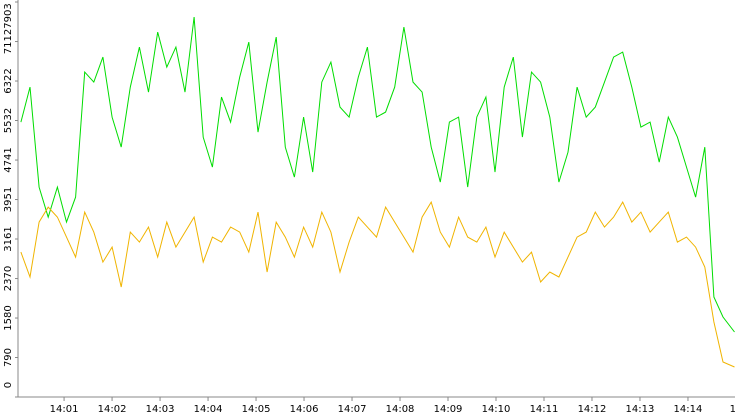 The width and height of the screenshot is (735, 415). I want to click on x-tick-label: 14:12, so click(592, 409).